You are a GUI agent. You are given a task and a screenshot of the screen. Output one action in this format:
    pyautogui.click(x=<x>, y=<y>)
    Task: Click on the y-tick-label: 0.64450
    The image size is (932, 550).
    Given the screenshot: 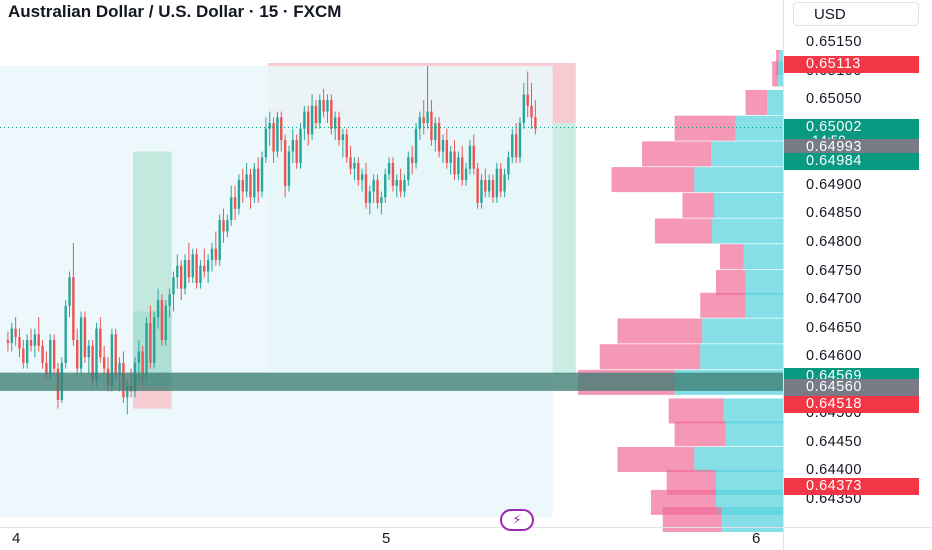 What is the action you would take?
    pyautogui.click(x=834, y=441)
    